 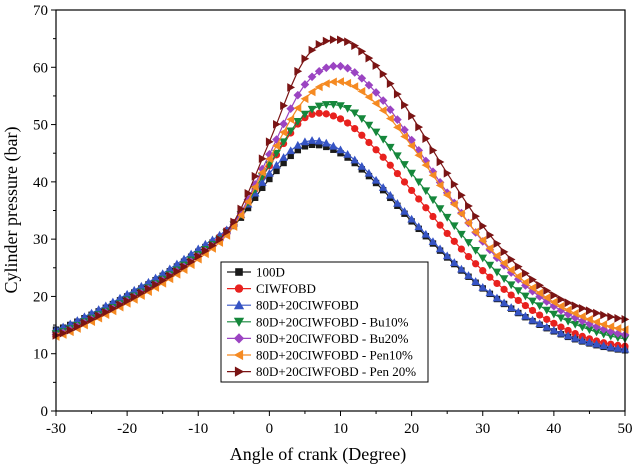 I want to click on y-tick-label: 0, so click(x=45, y=412).